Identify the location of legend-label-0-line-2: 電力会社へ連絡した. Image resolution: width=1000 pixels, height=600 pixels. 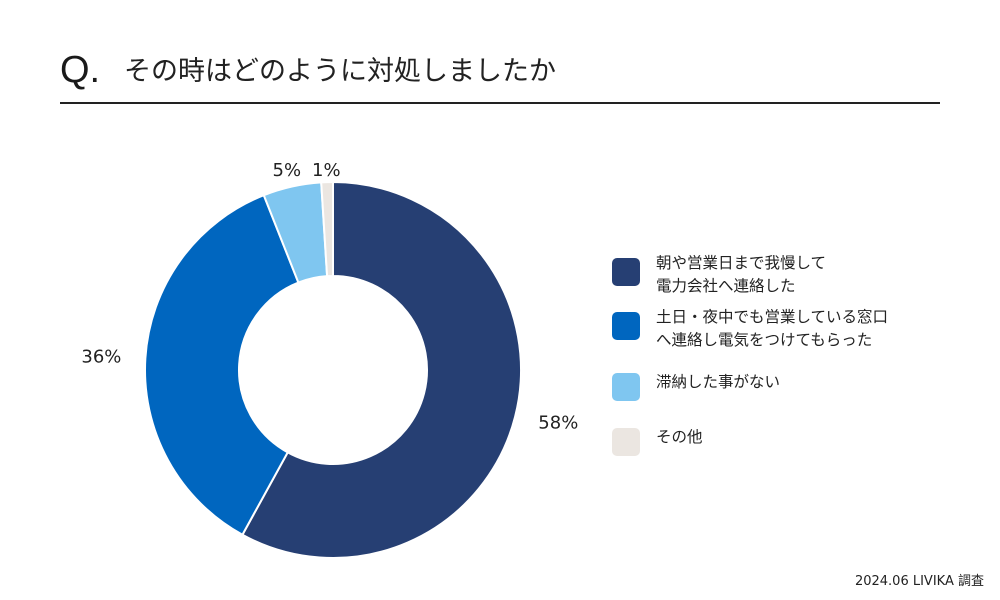
(726, 286).